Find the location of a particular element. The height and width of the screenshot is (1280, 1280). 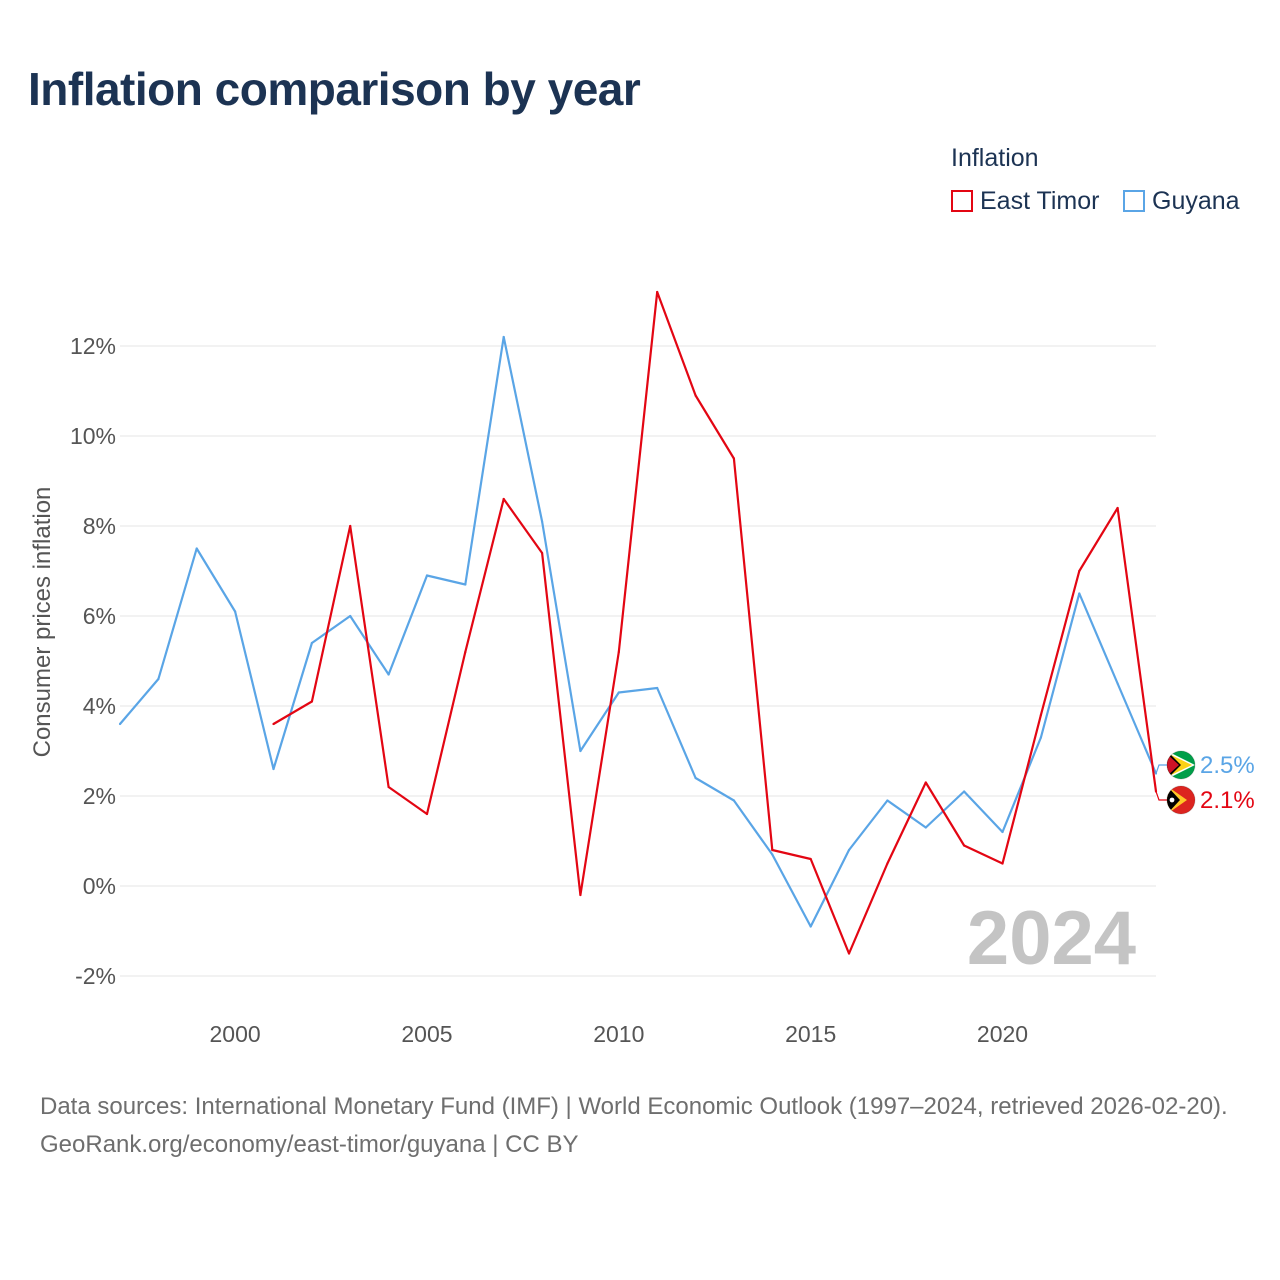

y-tick-label: 6% is located at coordinates (99, 616).